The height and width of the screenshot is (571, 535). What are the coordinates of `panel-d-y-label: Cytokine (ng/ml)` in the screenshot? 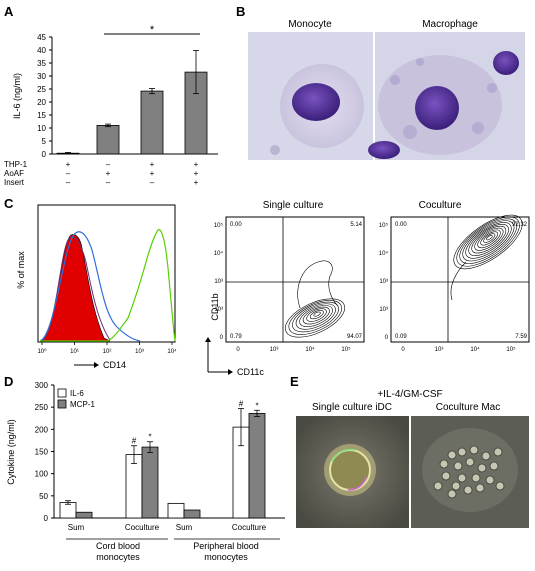 It's located at (11, 452).